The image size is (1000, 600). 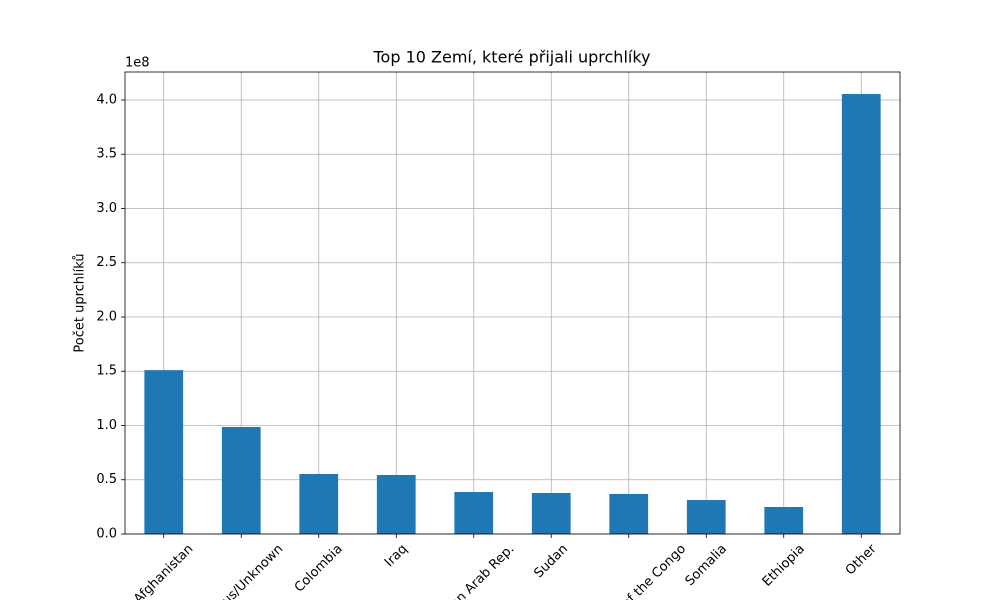 What do you see at coordinates (512, 57) in the screenshot?
I see `chart-title: Top 10 Zemí, které přijali uprchlíky` at bounding box center [512, 57].